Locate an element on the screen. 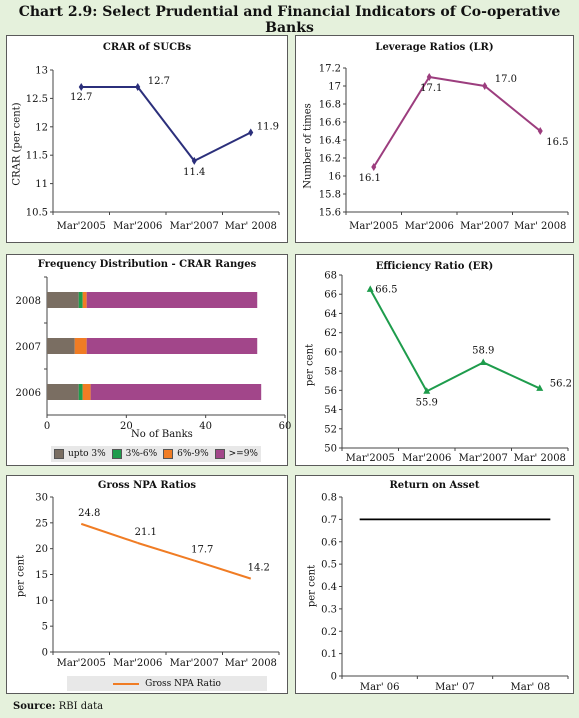 The width and height of the screenshot is (579, 718). efficiency-data-label: 56.2 is located at coordinates (561, 383).